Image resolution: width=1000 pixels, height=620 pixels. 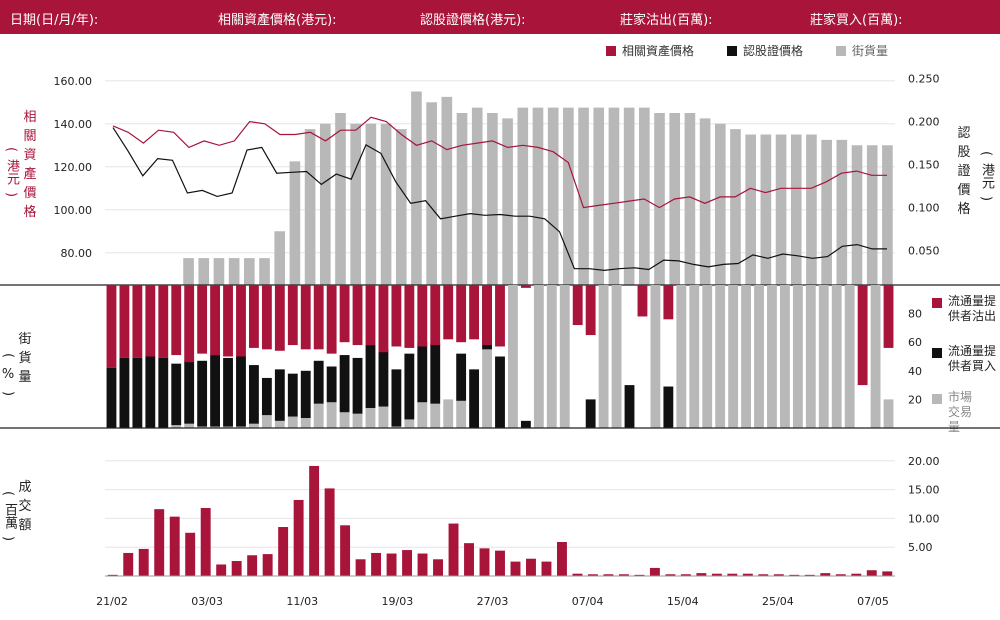 I want to click on bl-c2: 額, so click(x=25, y=525).